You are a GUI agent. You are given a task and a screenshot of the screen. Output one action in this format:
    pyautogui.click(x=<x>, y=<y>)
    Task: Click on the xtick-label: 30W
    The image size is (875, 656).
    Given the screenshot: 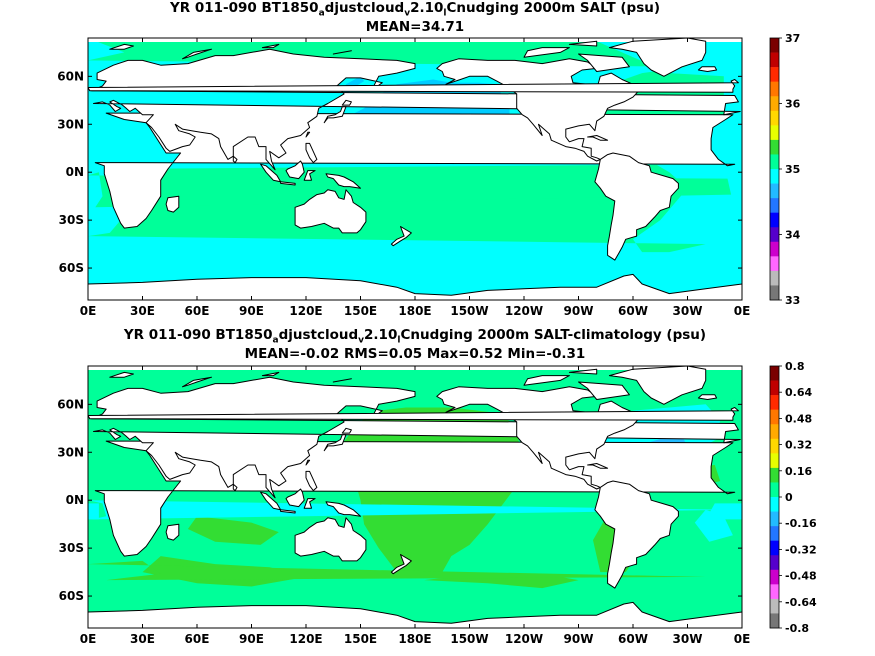 What is the action you would take?
    pyautogui.click(x=688, y=639)
    